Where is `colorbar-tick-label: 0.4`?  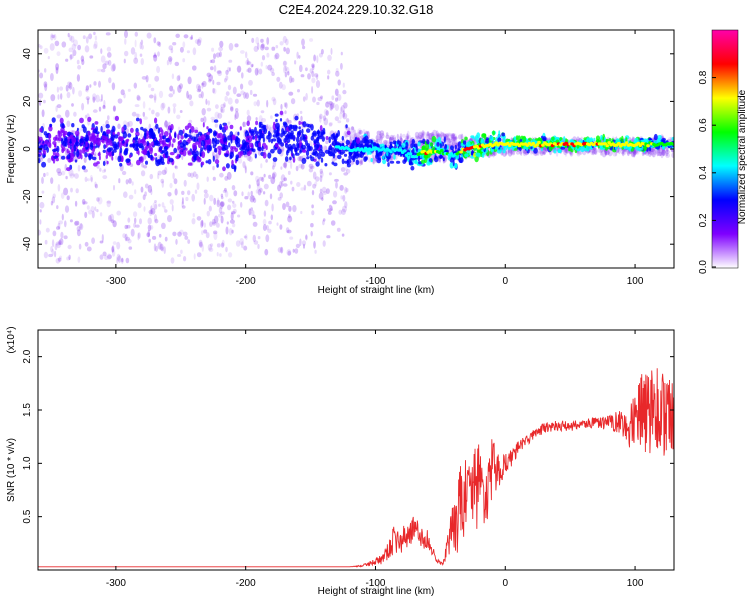
colorbar-tick-label: 0.4 is located at coordinates (703, 172).